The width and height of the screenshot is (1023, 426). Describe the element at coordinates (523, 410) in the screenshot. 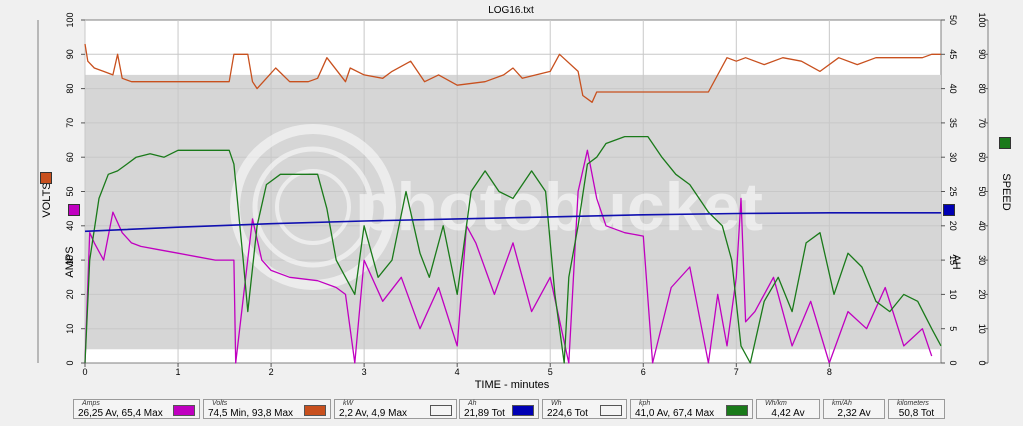

I see `legend-ah-swatch` at that location.